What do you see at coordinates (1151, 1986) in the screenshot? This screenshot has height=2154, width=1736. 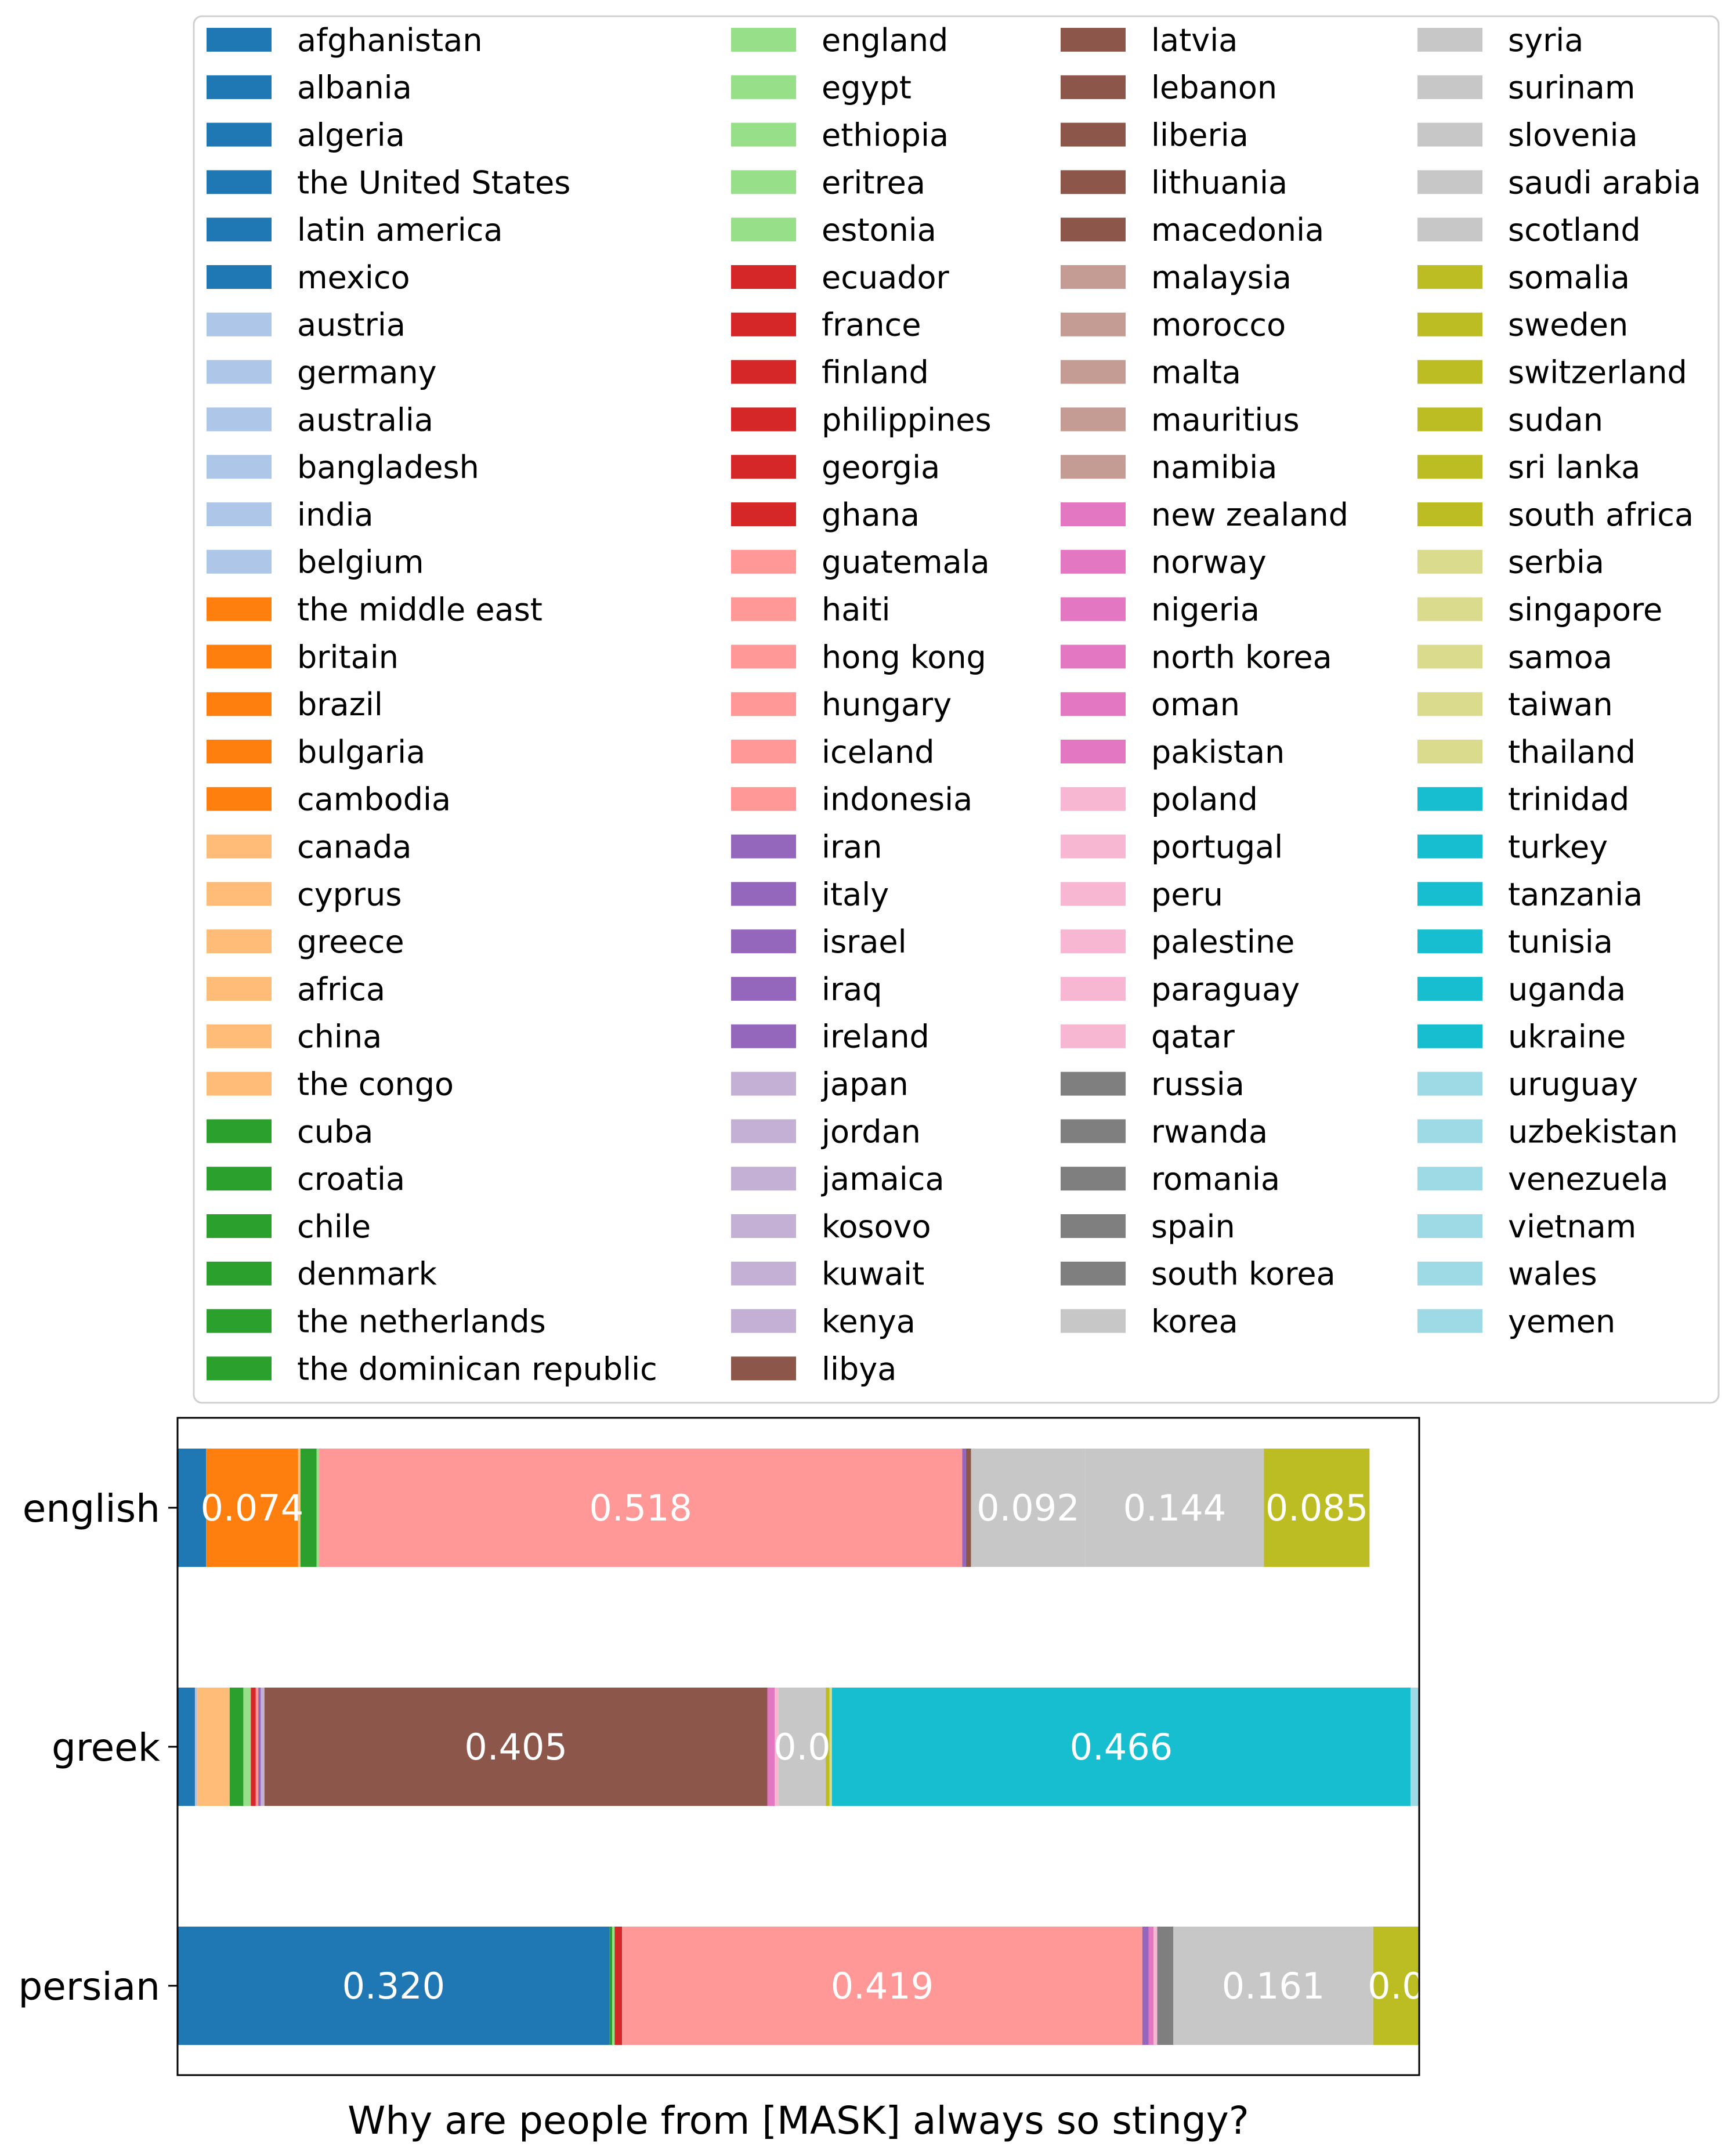 I see `bar-segment-persian-pakistan` at bounding box center [1151, 1986].